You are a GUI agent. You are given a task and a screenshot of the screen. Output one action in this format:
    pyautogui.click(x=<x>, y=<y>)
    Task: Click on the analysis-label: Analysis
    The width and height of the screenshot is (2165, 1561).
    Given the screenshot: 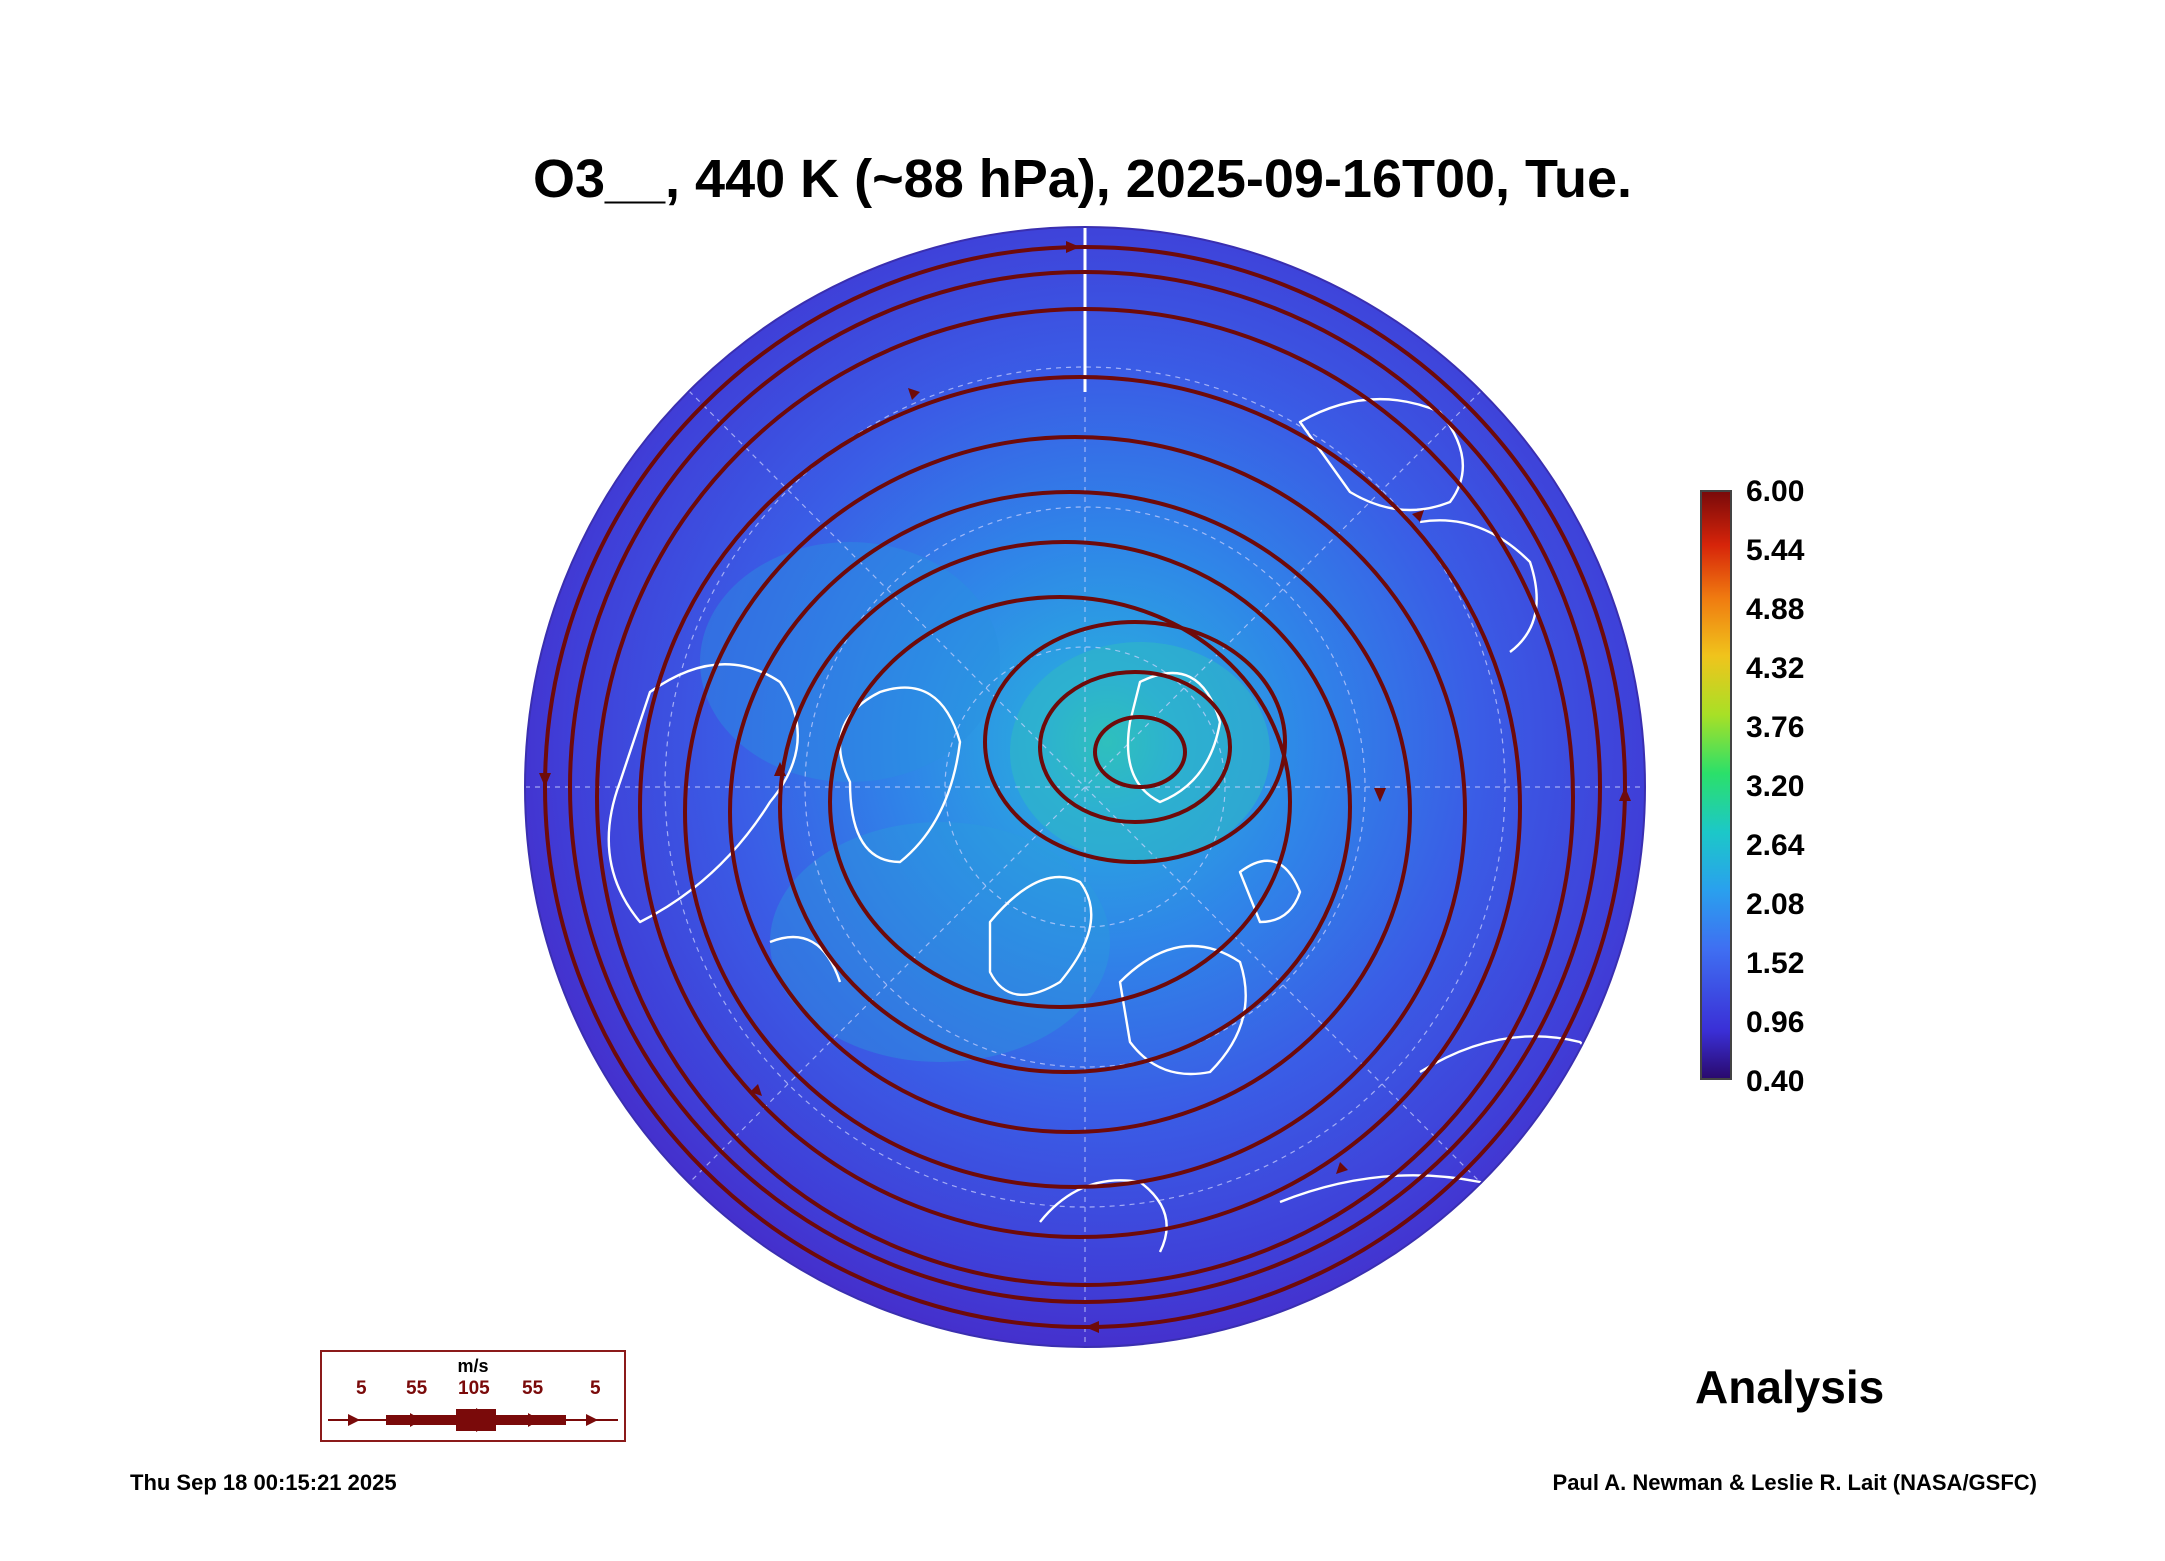 What is the action you would take?
    pyautogui.click(x=1790, y=1387)
    